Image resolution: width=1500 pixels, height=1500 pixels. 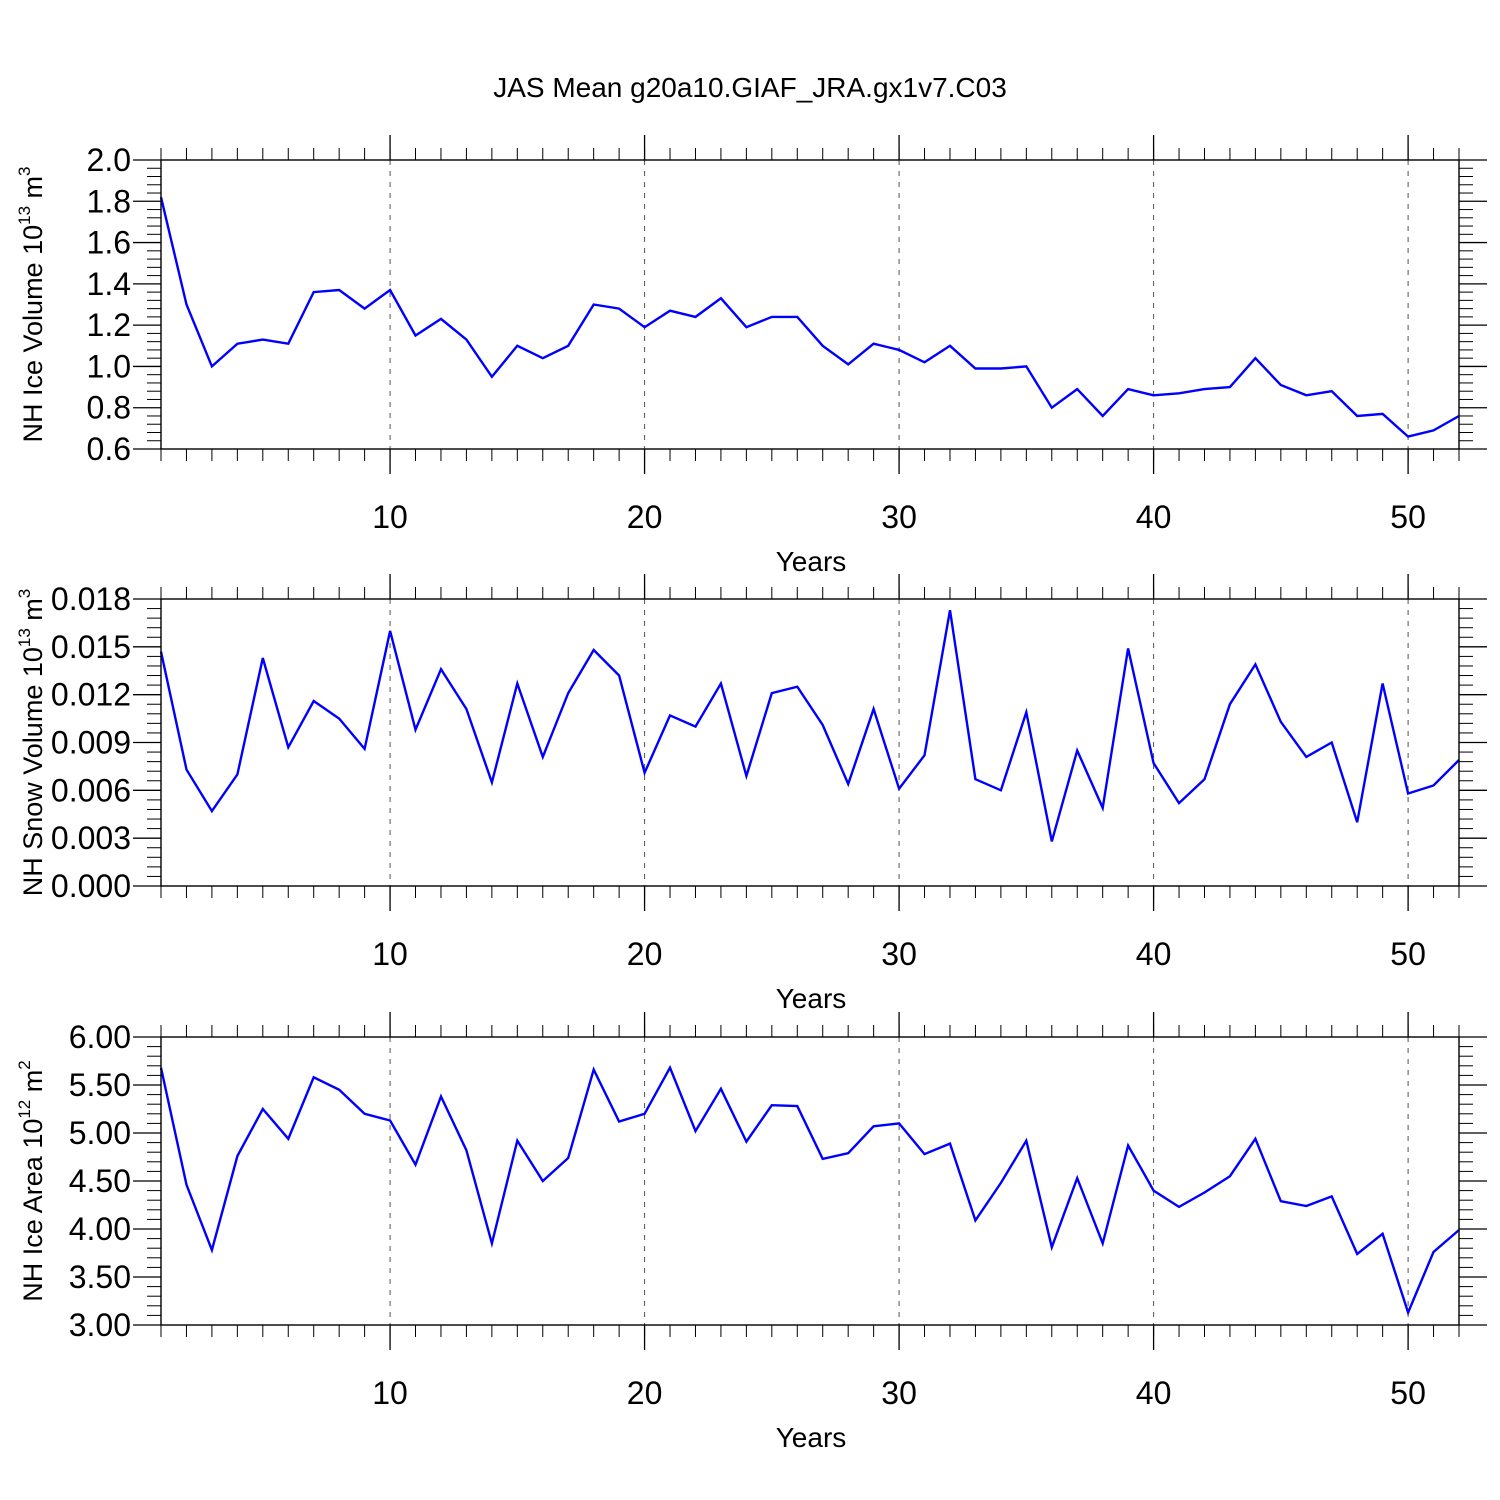 I want to click on series-line-snow, so click(x=809, y=725).